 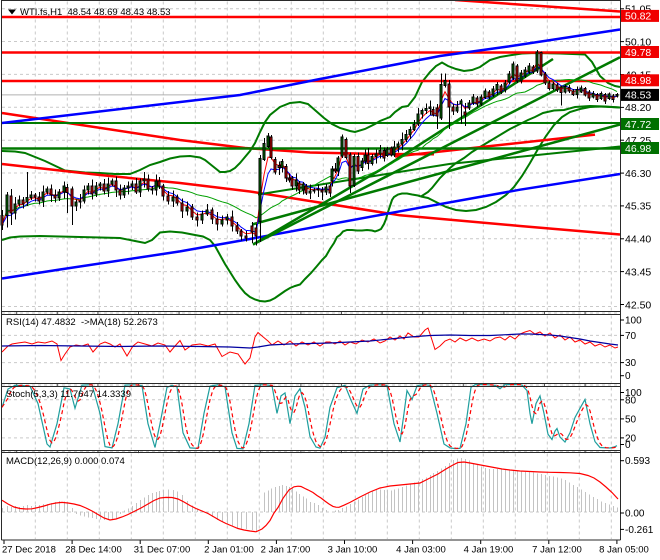 I want to click on svg-text: 28 Dec 14:00, so click(x=93, y=550).